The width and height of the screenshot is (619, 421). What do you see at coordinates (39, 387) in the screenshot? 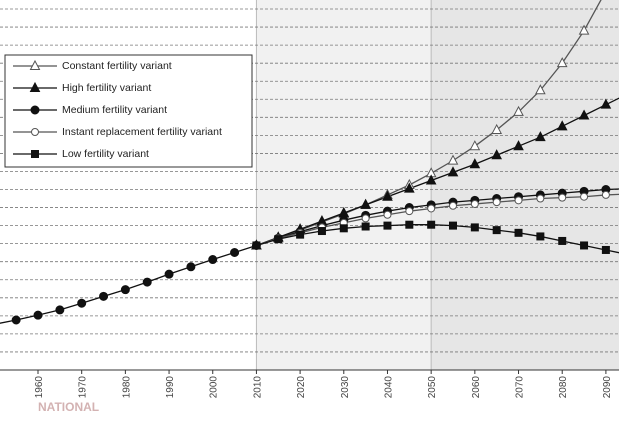
I see `x-tick-label: 1960` at bounding box center [39, 387].